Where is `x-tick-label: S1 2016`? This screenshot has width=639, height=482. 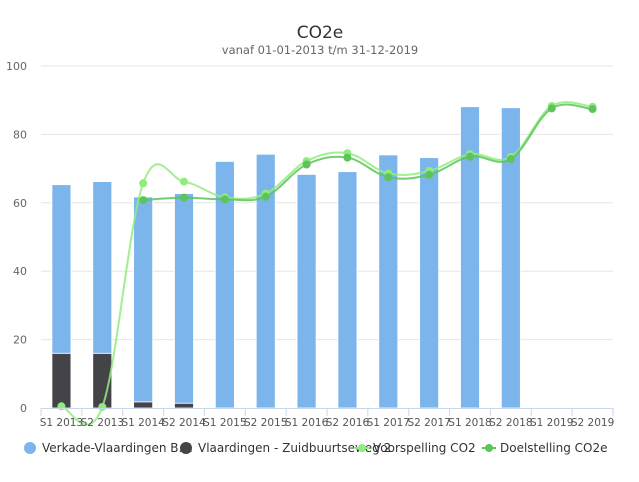 x-tick-label: S1 2016 is located at coordinates (307, 423).